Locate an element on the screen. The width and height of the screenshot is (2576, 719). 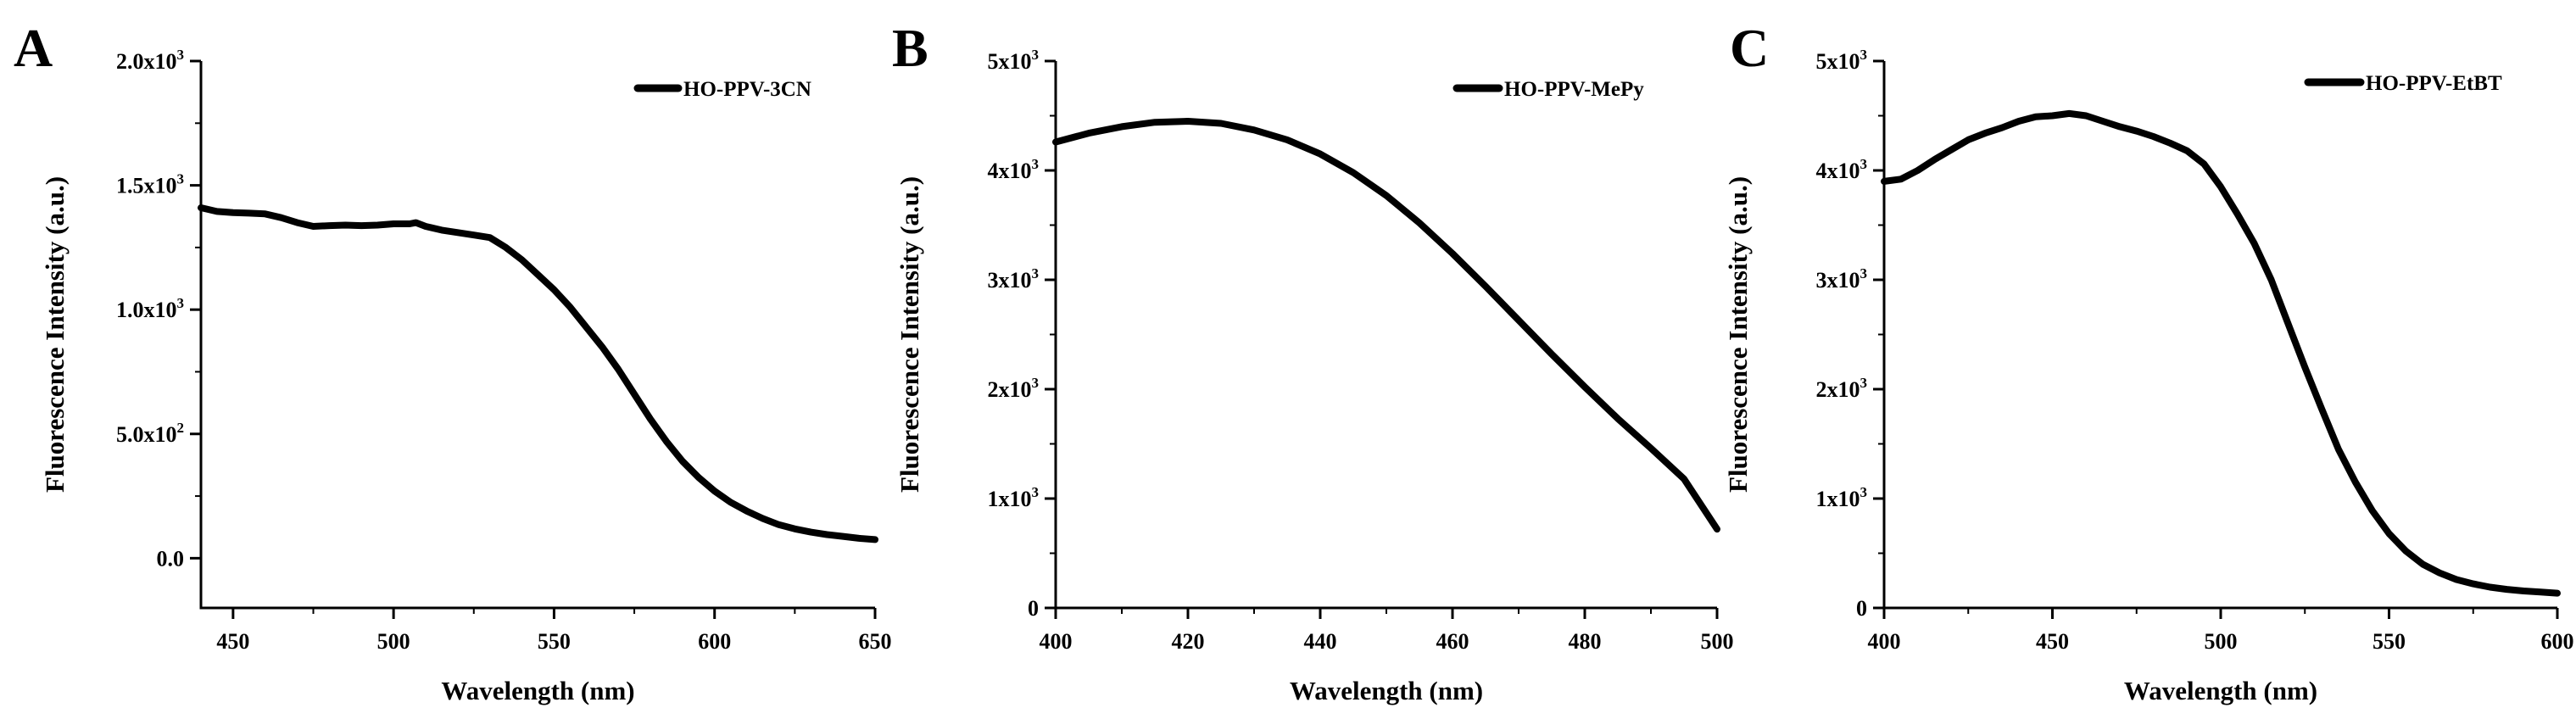
legend-label: HO-PPV-3CN is located at coordinates (747, 89).